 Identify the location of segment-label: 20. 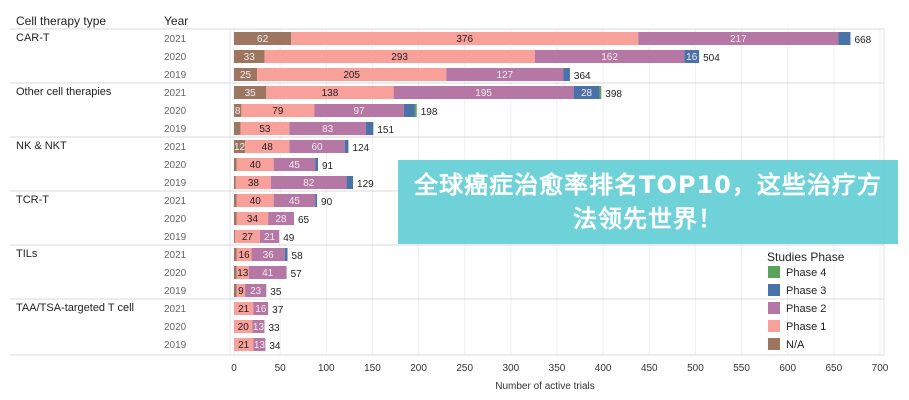
(244, 327).